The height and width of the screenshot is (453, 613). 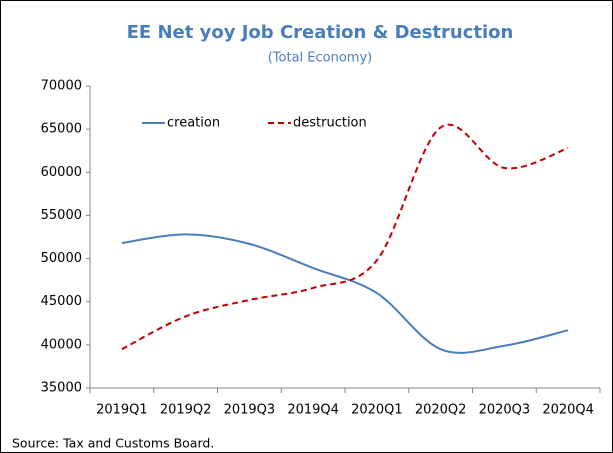 What do you see at coordinates (113, 443) in the screenshot?
I see `source-note: Source: Tax and Customs Board.` at bounding box center [113, 443].